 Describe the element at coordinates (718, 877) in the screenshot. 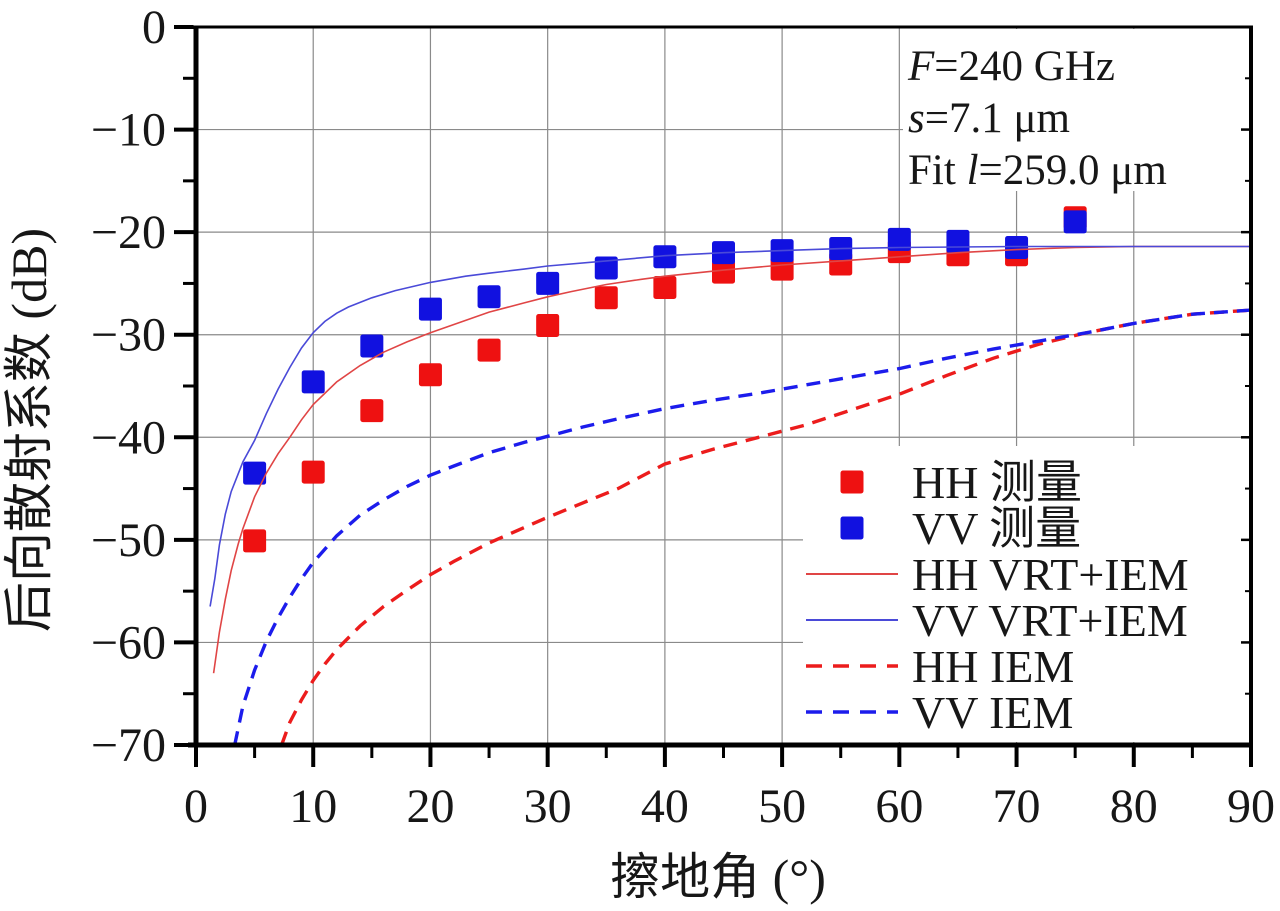

I see `x-axis-label: 擦地角 (°)` at that location.